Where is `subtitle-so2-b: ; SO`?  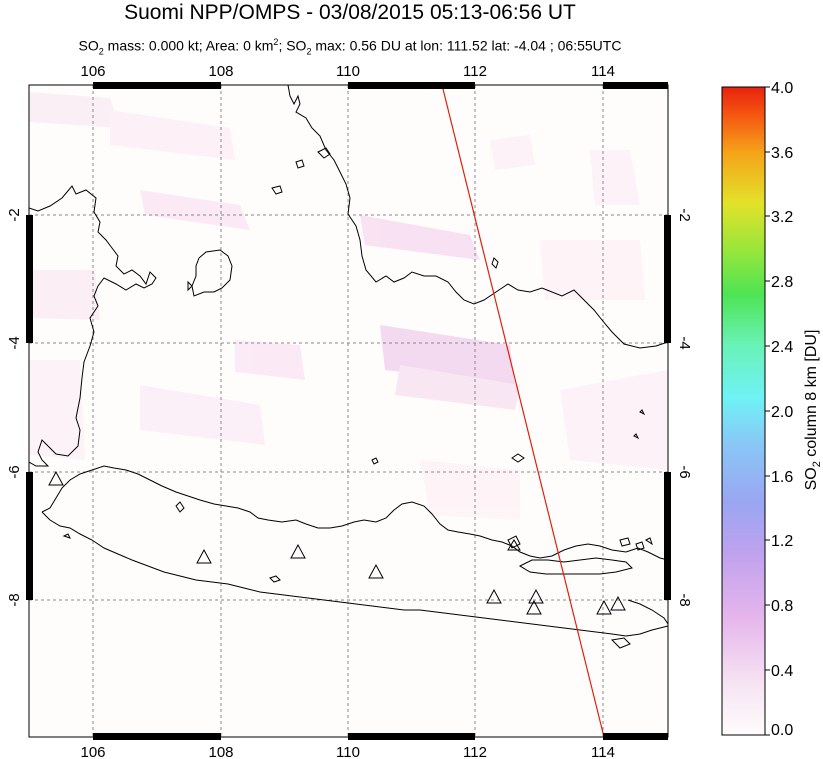
subtitle-so2-b: ; SO is located at coordinates (292, 45).